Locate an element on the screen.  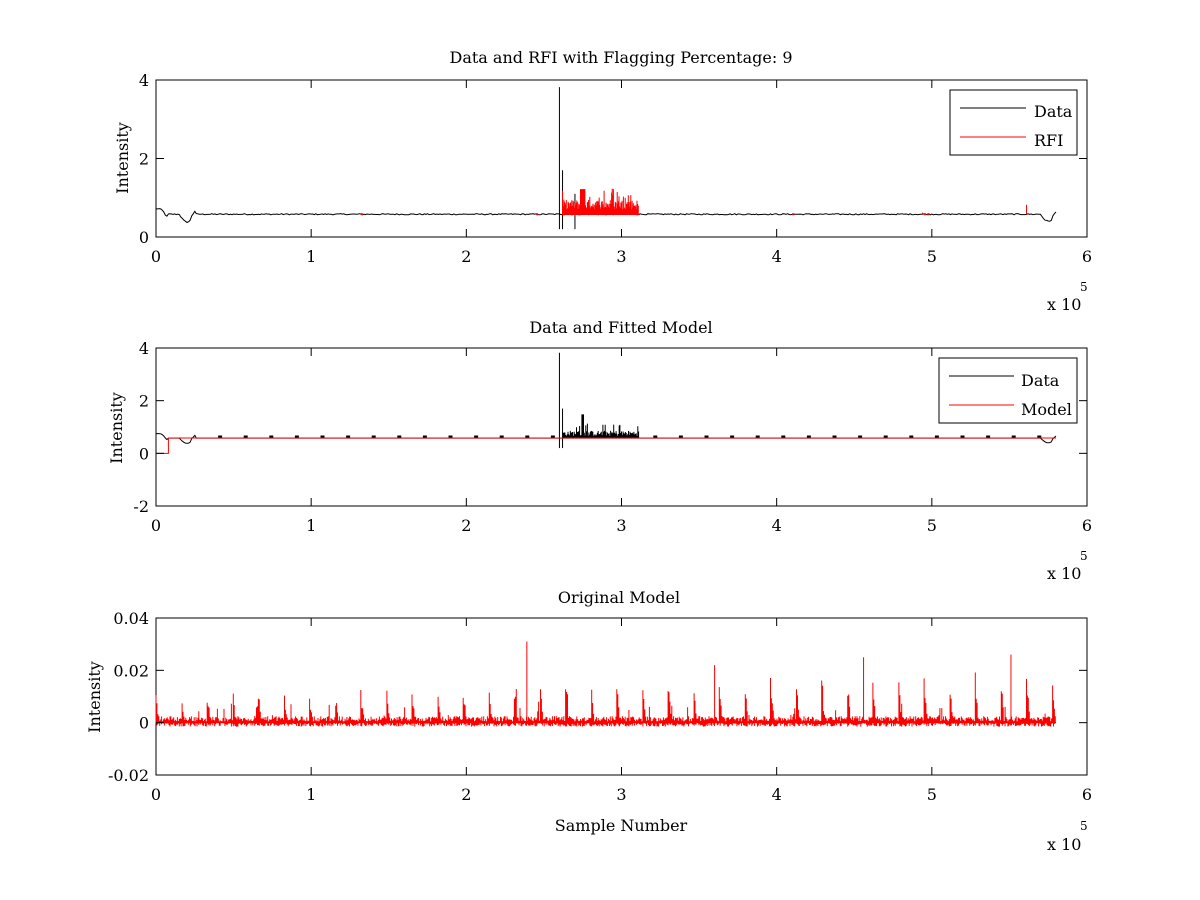
panel-3-xtick-label: 0 is located at coordinates (156, 794).